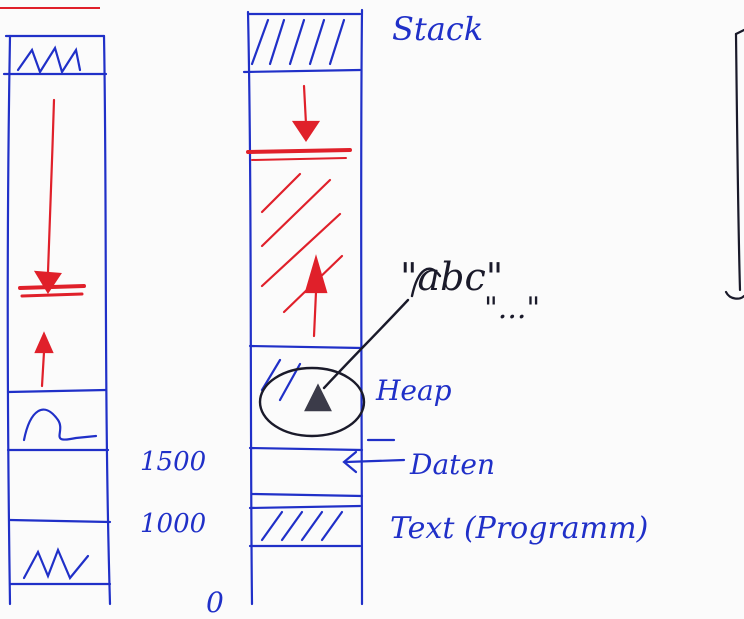 Image resolution: width=744 pixels, height=619 pixels. I want to click on middle-column-red-marks, so click(299, 211).